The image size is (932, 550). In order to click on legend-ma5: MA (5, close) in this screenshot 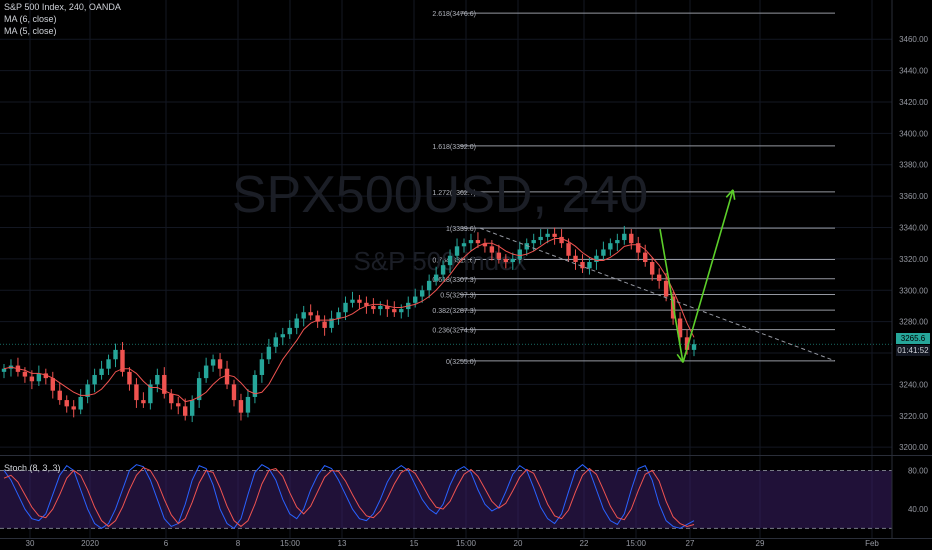, I will do `click(30, 31)`.